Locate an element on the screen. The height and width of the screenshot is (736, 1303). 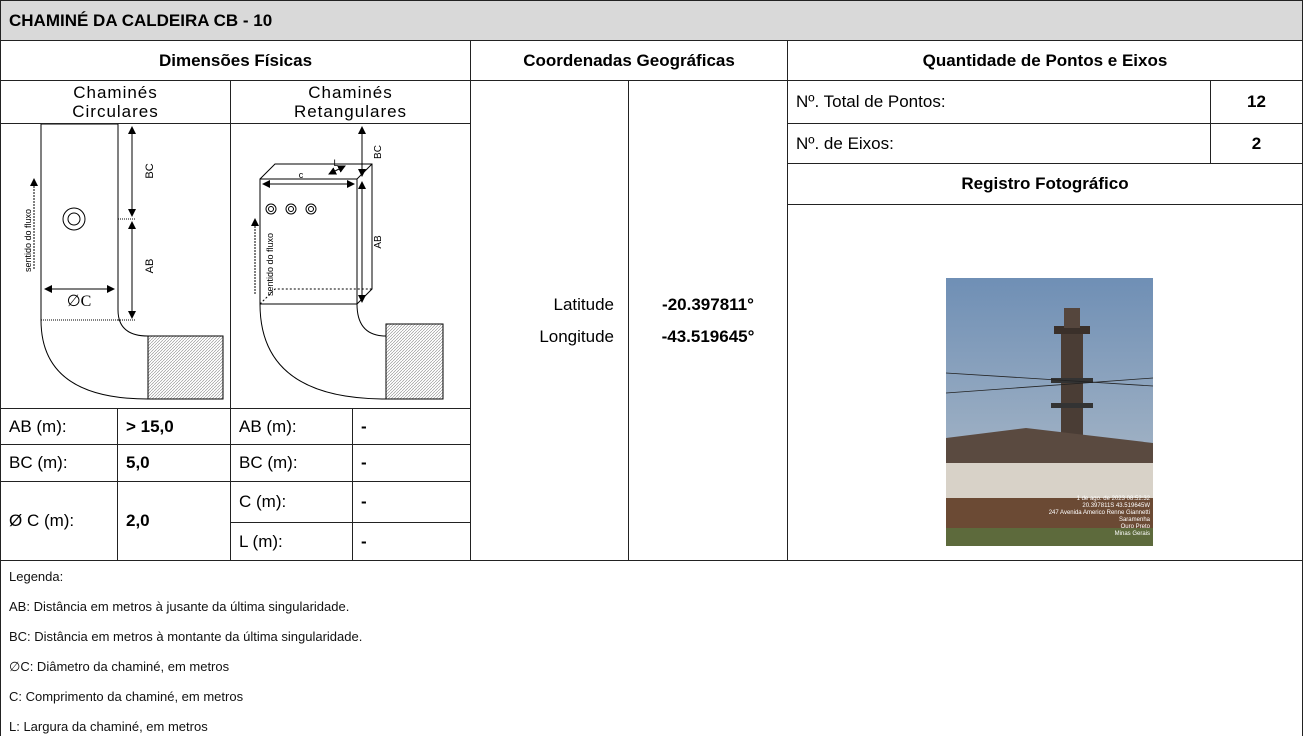
photo-stamp: Ouro Preto is located at coordinates (1136, 527).